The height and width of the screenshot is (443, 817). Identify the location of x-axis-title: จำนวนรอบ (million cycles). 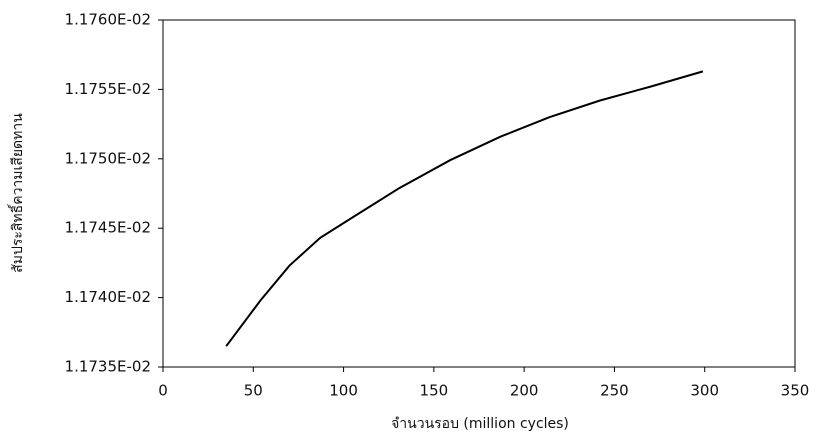
(480, 424).